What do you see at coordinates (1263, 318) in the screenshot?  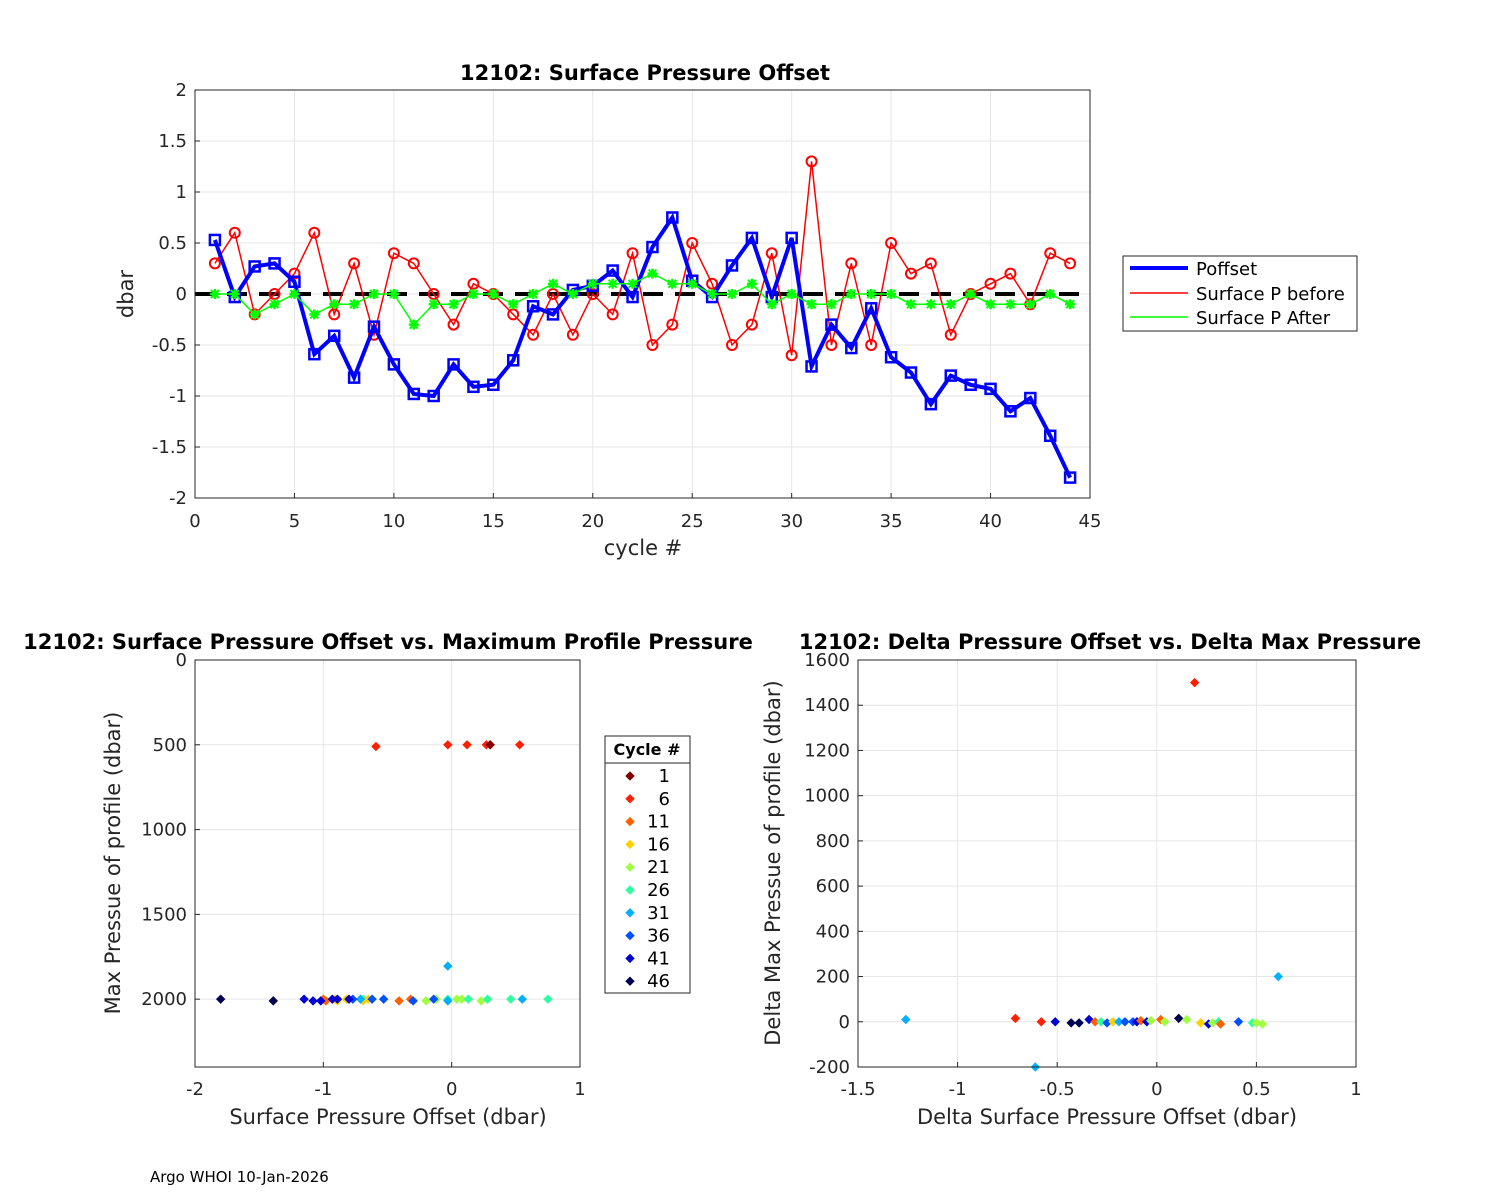 I see `legend-label-after: Surface P After` at bounding box center [1263, 318].